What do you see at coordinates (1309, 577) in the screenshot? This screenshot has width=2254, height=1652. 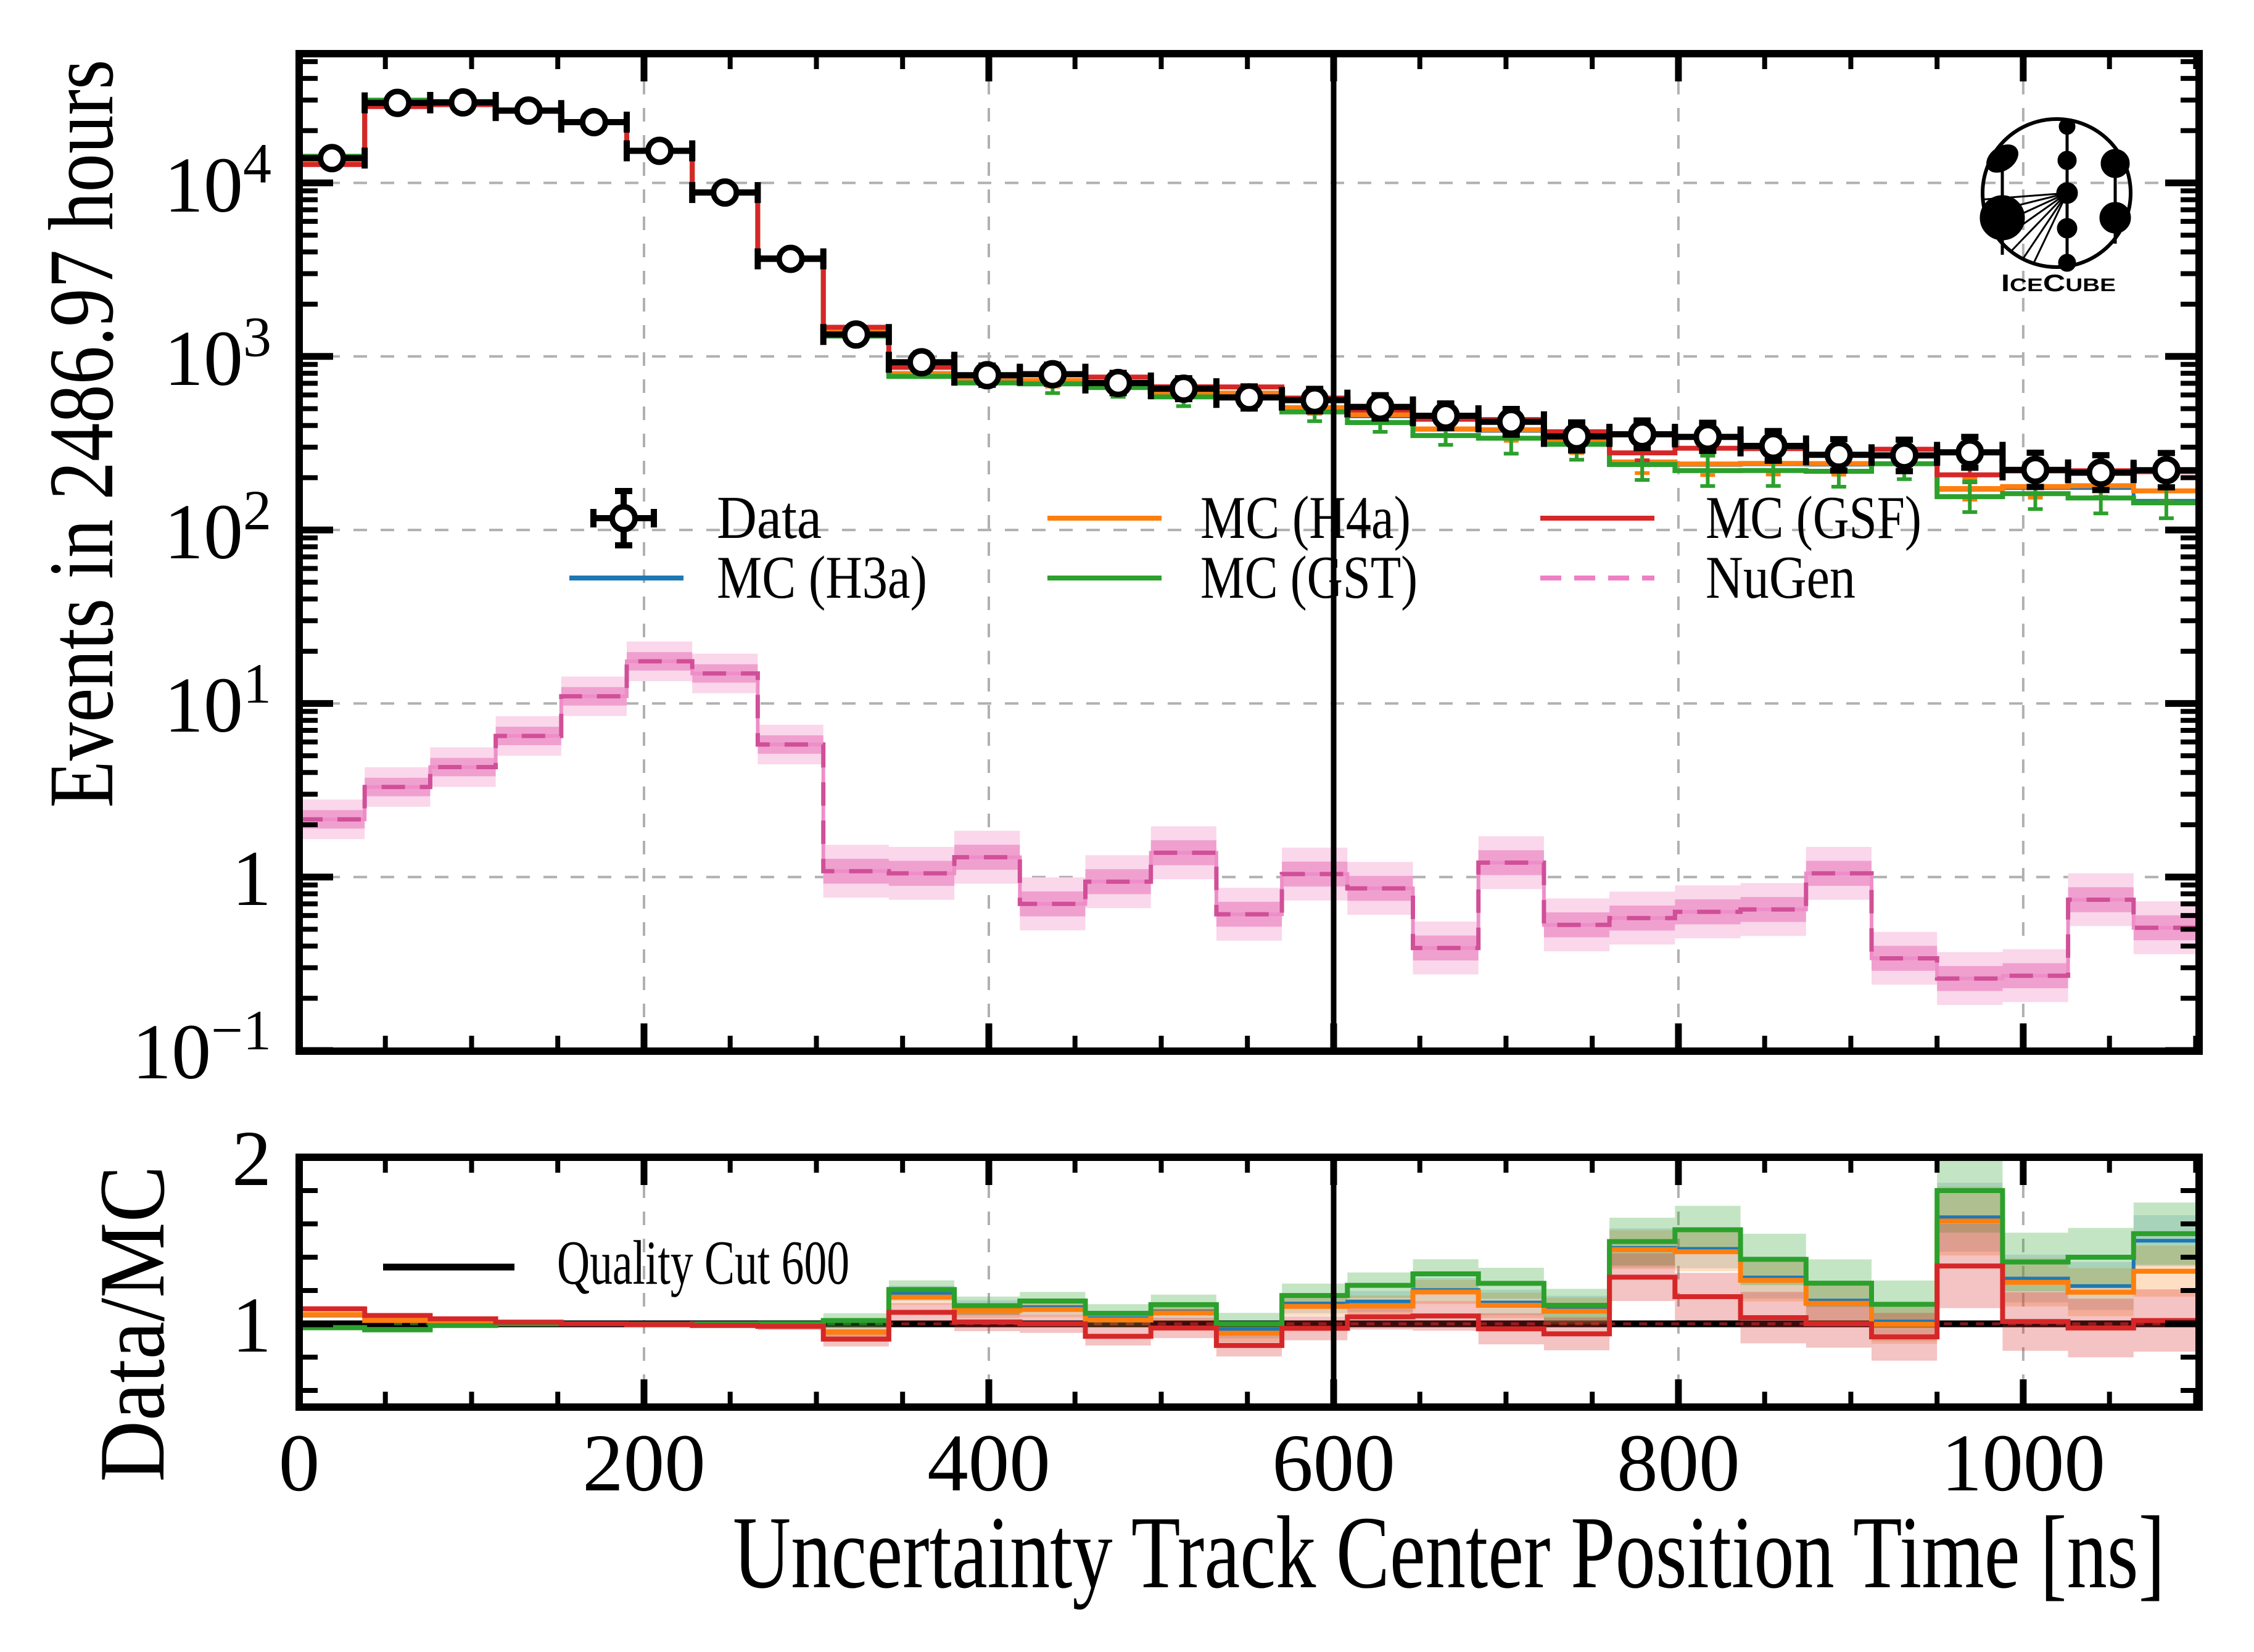 I see `svg-text: MC (GST)` at bounding box center [1309, 577].